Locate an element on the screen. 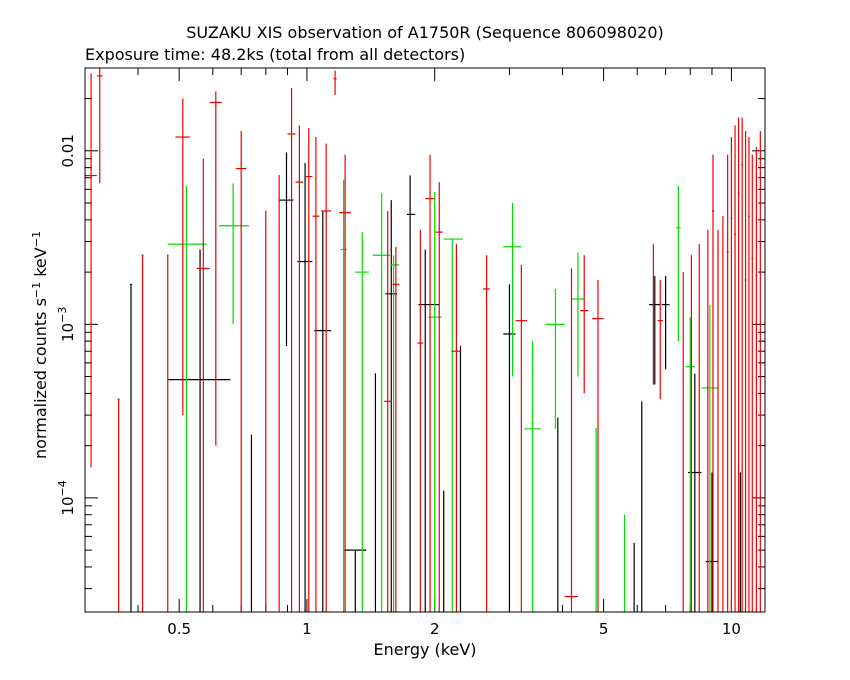 This screenshot has width=850, height=680. x-tick-label-0: 0.5 is located at coordinates (179, 629).